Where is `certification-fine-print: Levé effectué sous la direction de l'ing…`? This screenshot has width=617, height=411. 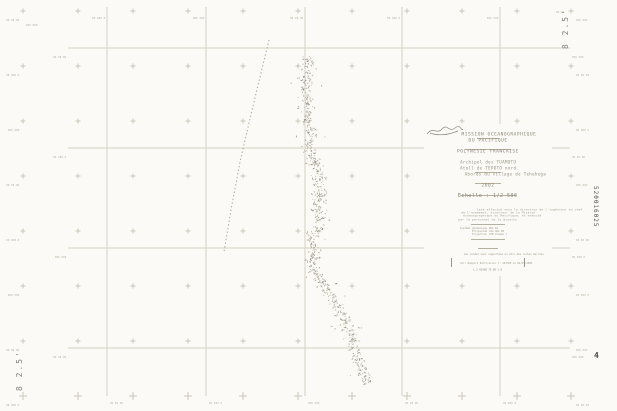 certification-fine-print: Levé effectué sous la direction de l'ing… is located at coordinates (520, 215).